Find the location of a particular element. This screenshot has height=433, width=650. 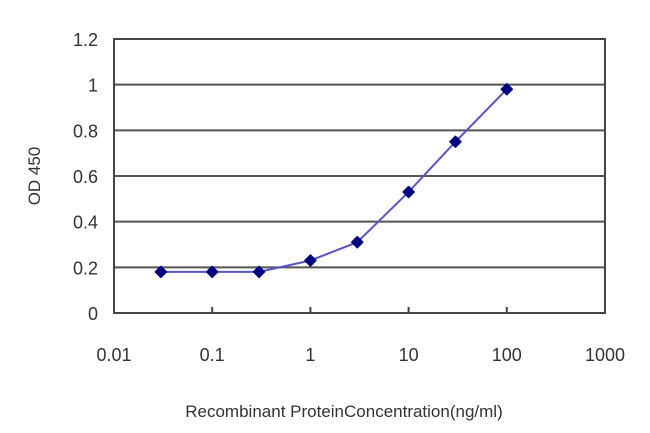

x-tick-label: 0.01 is located at coordinates (113, 355).